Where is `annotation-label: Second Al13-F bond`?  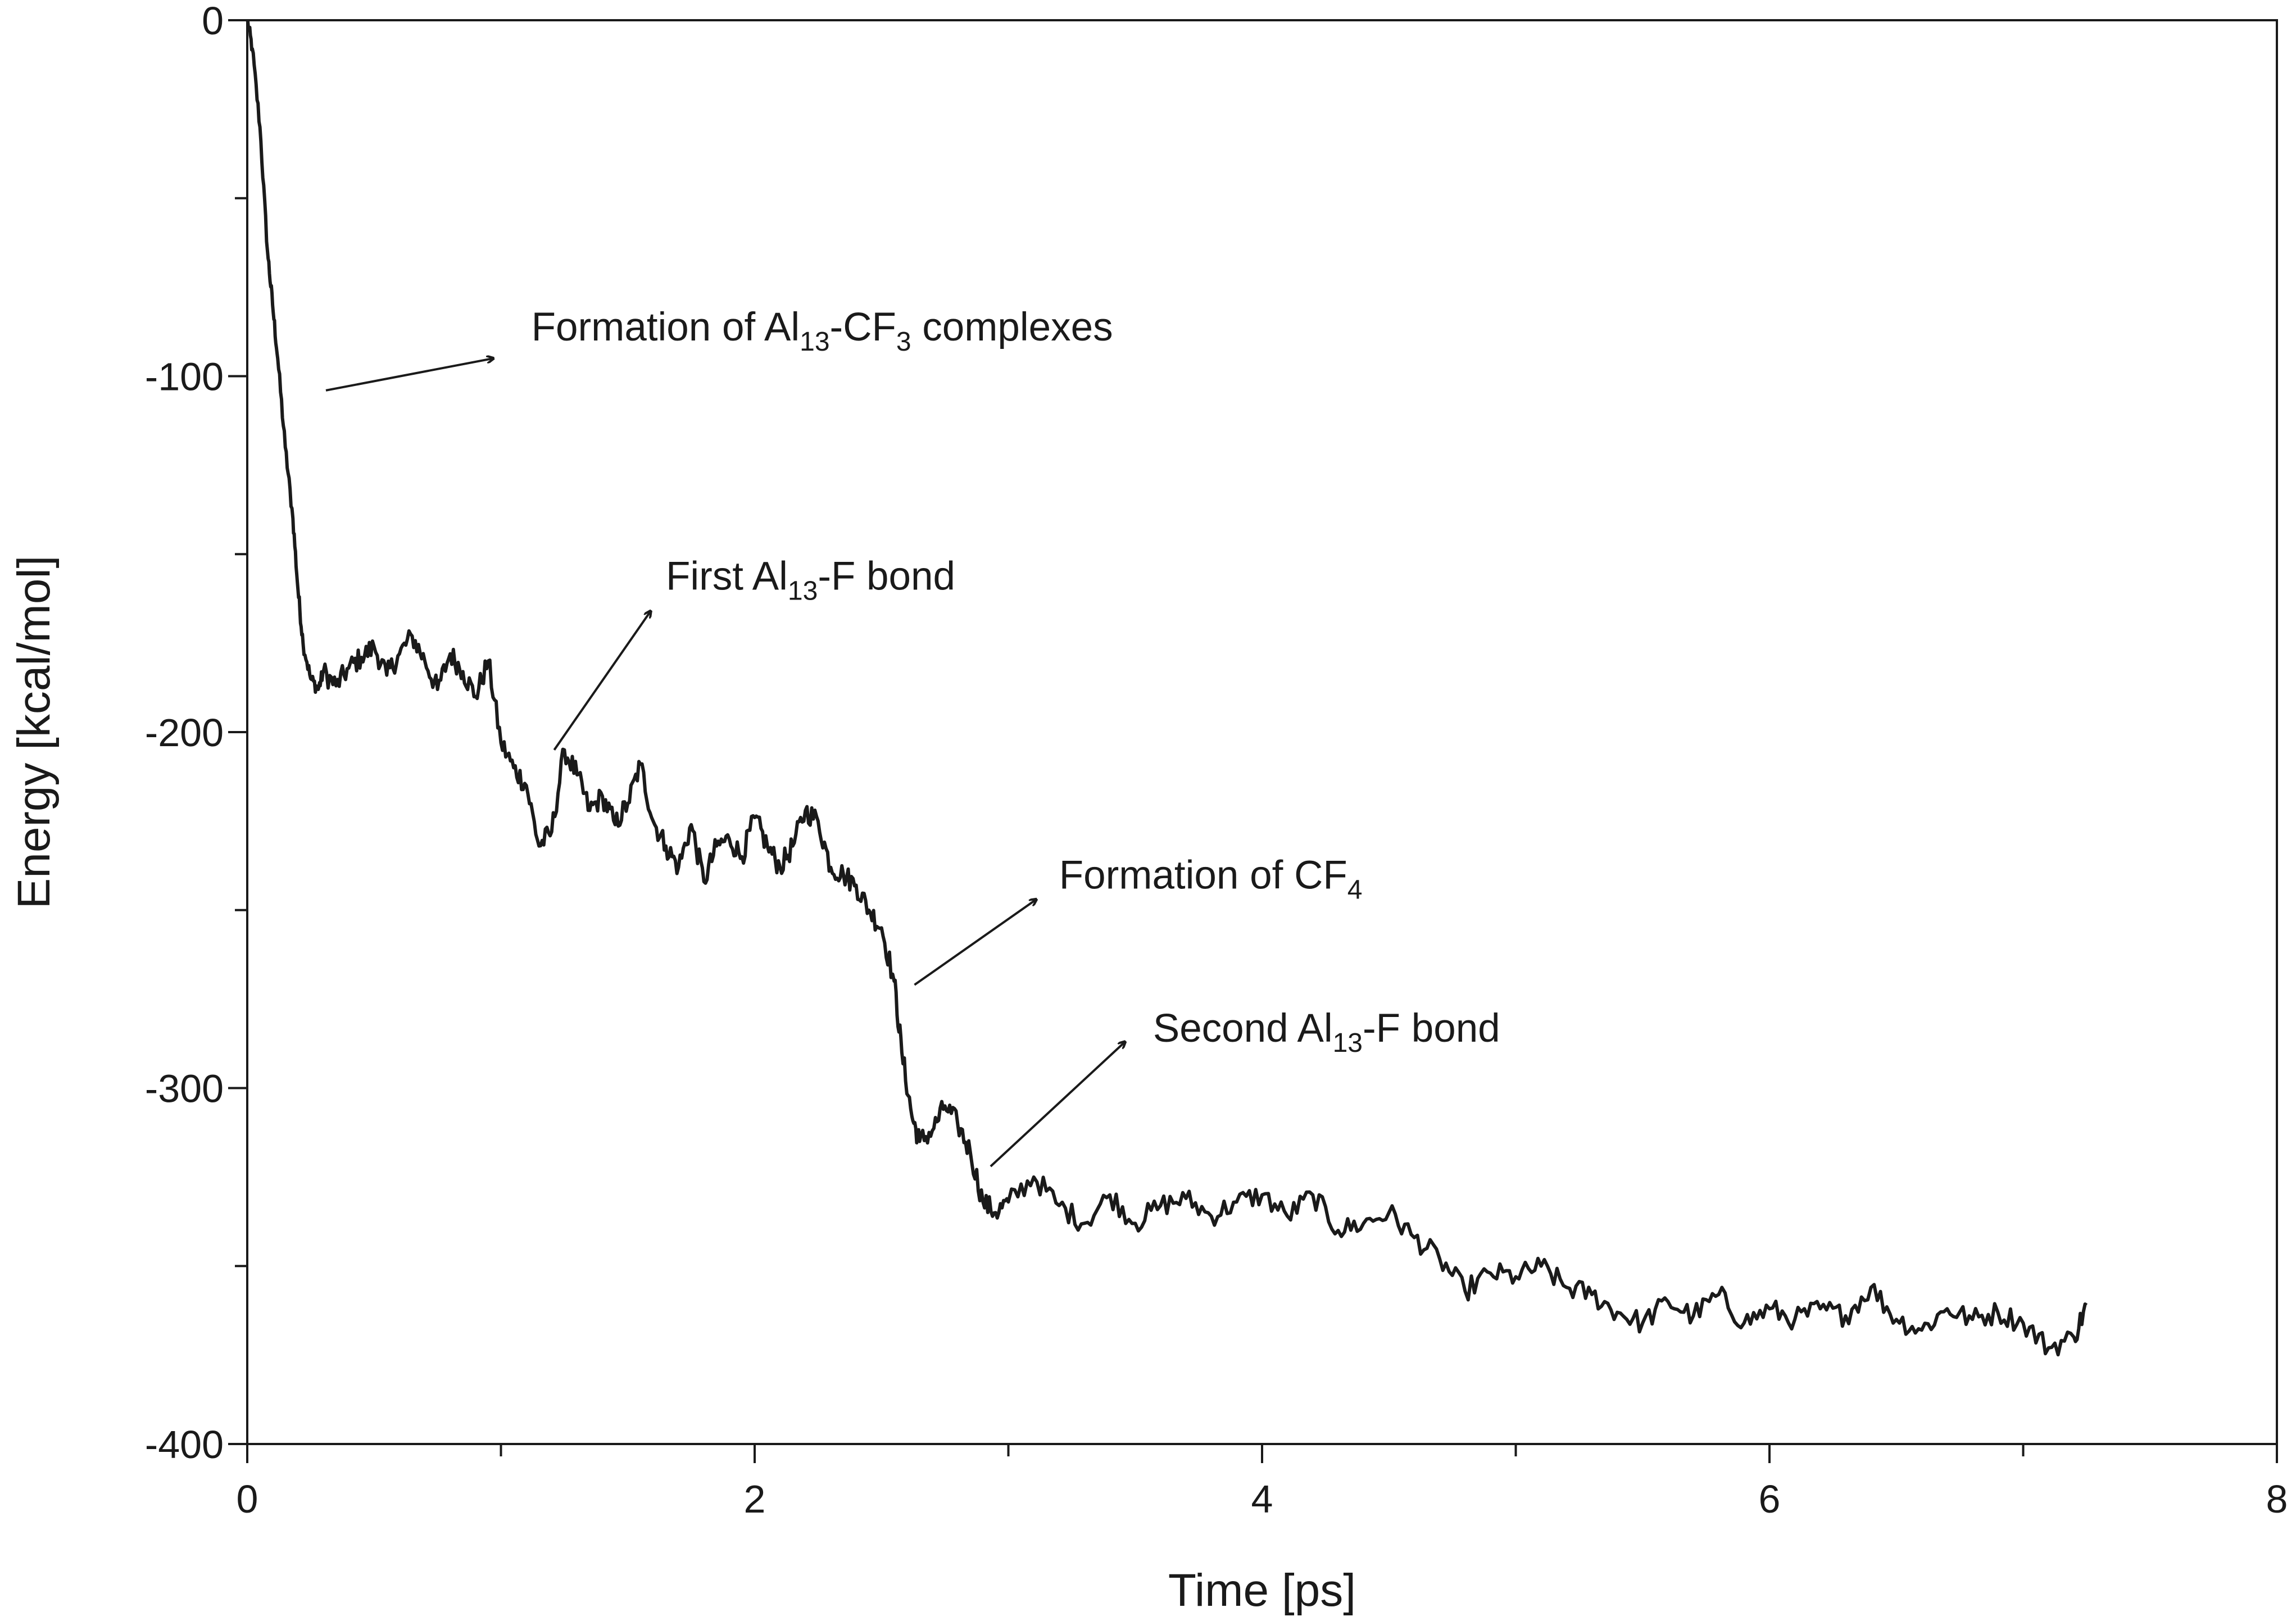
annotation-label: Second Al13-F bond is located at coordinates (1326, 1032).